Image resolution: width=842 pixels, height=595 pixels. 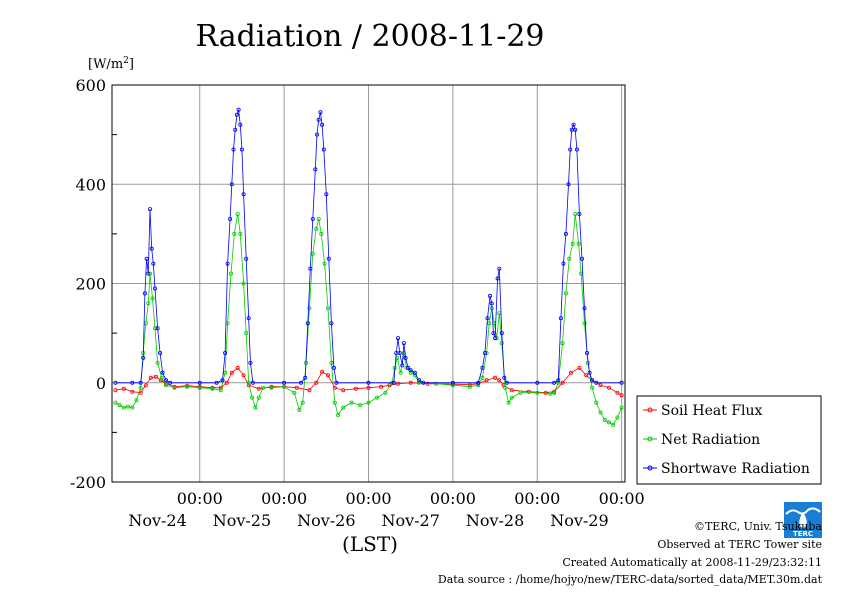 What do you see at coordinates (803, 520) in the screenshot?
I see `terc-logo: TERC` at bounding box center [803, 520].